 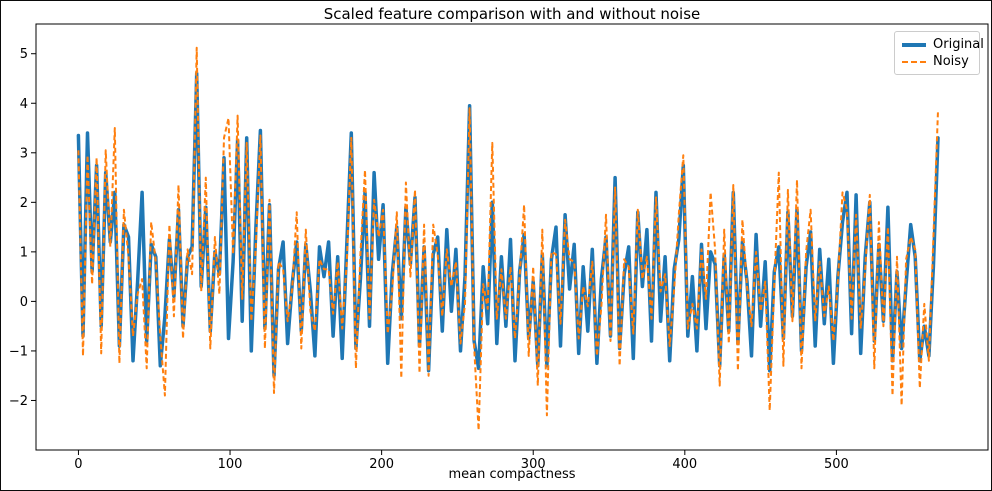 I want to click on y-tick-label: −1, so click(x=18, y=351).